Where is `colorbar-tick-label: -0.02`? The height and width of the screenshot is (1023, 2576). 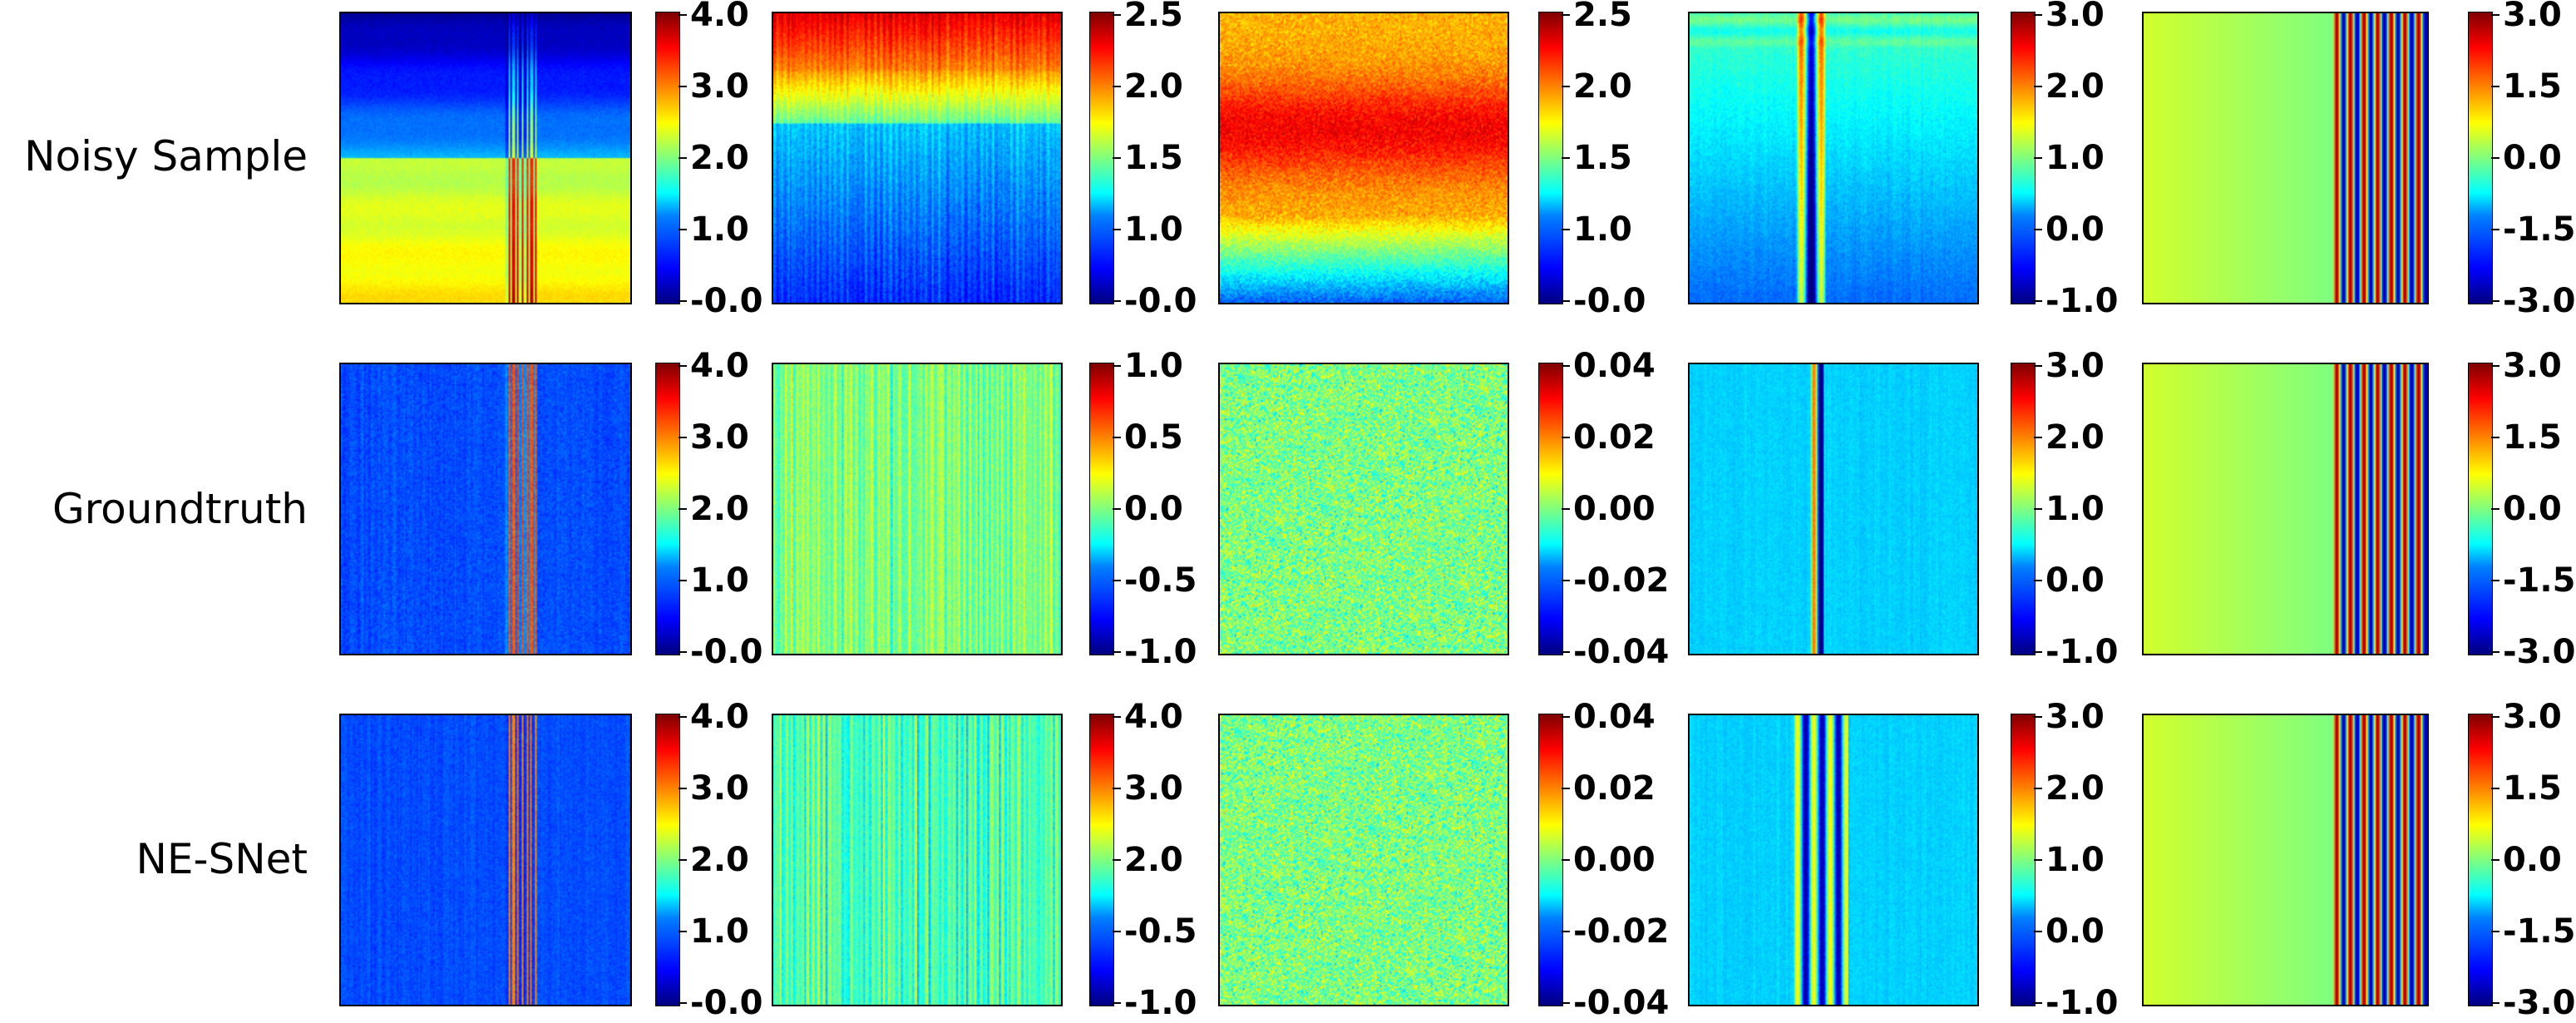 colorbar-tick-label: -0.02 is located at coordinates (1621, 580).